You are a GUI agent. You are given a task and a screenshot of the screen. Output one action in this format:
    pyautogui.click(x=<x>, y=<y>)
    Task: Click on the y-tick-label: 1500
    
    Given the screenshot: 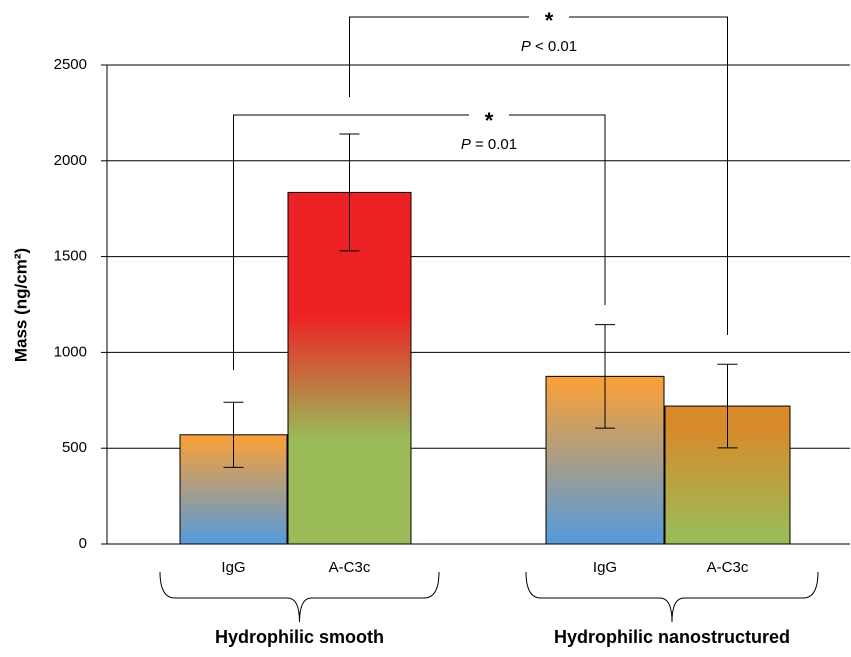 What is the action you would take?
    pyautogui.click(x=70, y=256)
    